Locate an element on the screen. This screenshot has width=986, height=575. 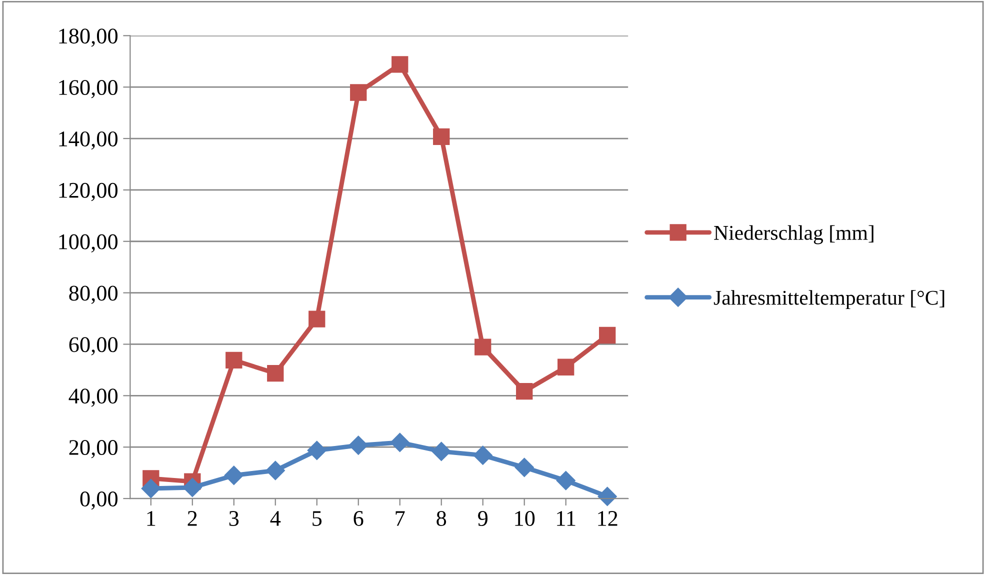
legend-label: Niederschlag [mm] is located at coordinates (794, 234).